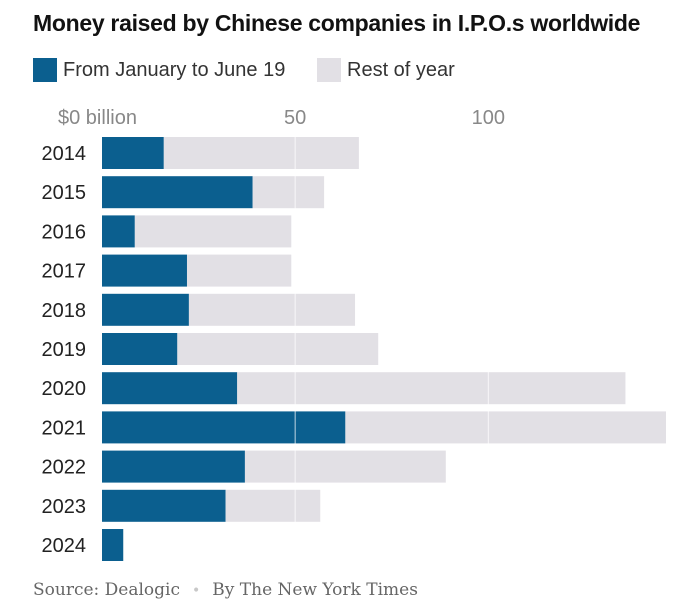 This screenshot has height=616, width=700. Describe the element at coordinates (177, 192) in the screenshot. I see `bar-first-half-2015` at that location.